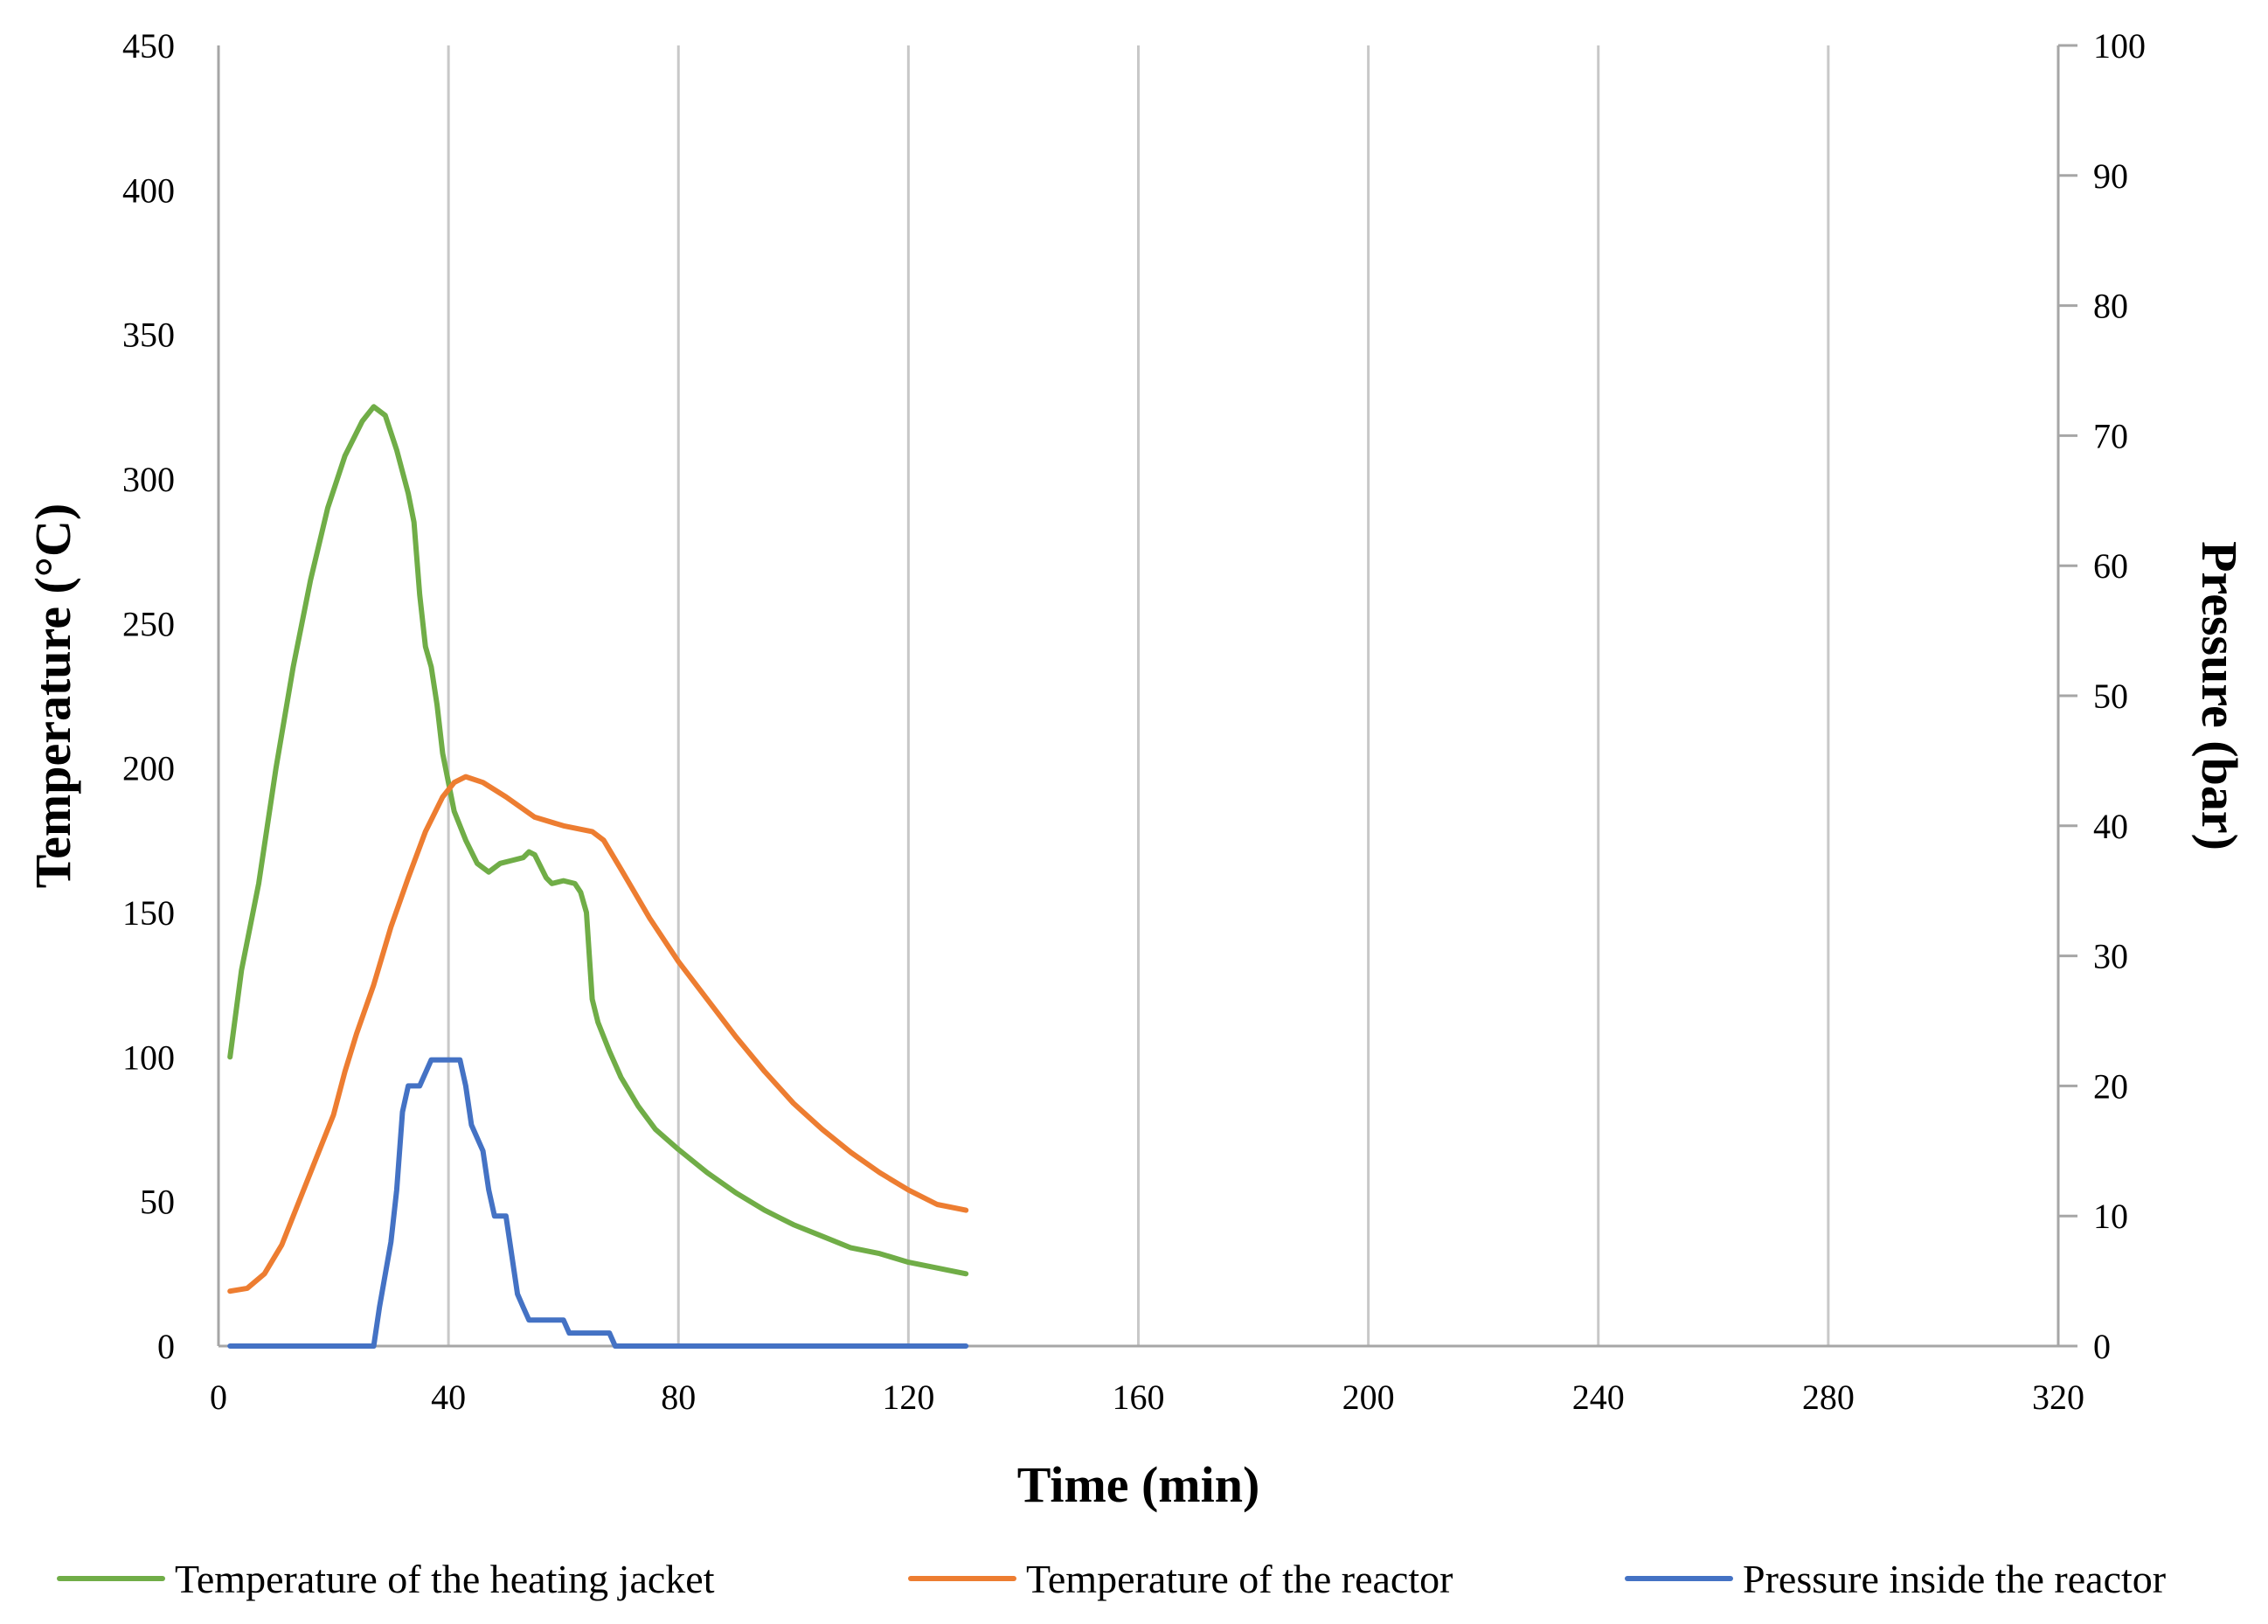 Image resolution: width=2268 pixels, height=1624 pixels. What do you see at coordinates (445, 1579) in the screenshot?
I see `legend-label-heating-jacket: Temperature of the heating jacket` at bounding box center [445, 1579].